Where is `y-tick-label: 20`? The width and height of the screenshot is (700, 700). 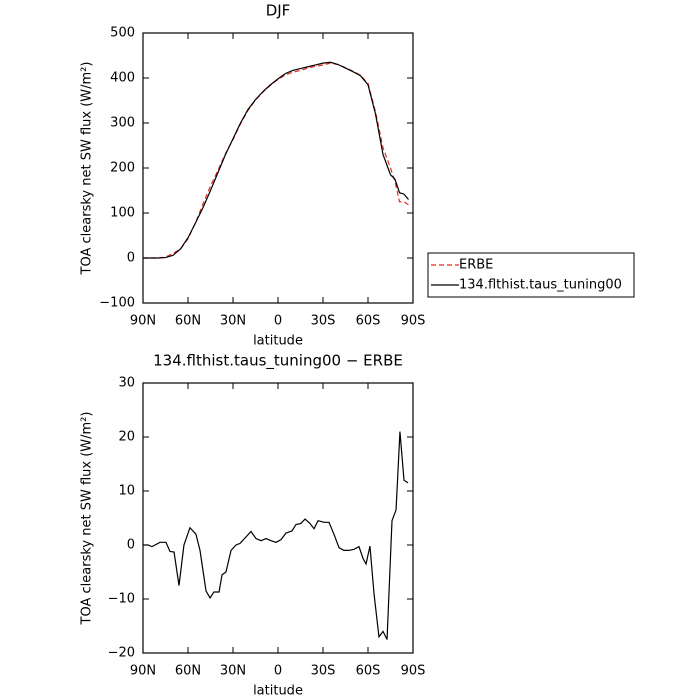
y-tick-label: 20 is located at coordinates (126, 437).